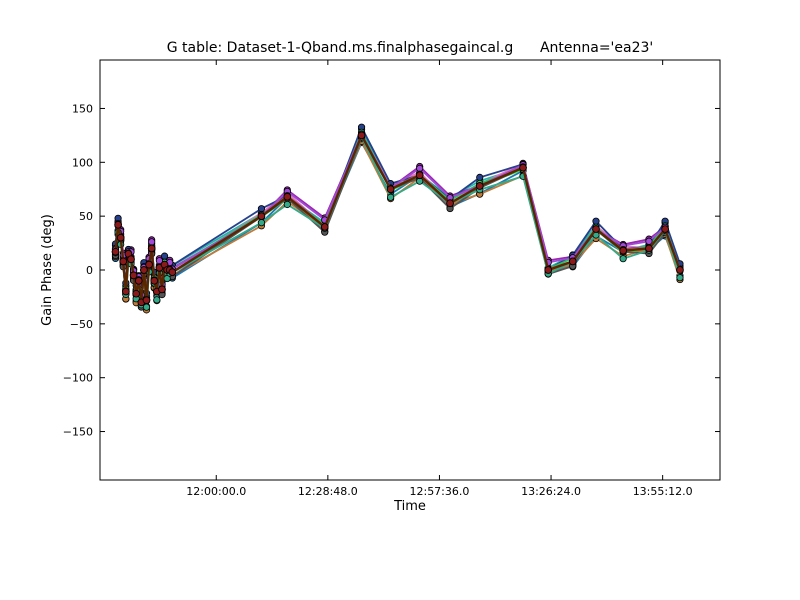  I want to click on y-tick-label-4: −50, so click(81, 324).